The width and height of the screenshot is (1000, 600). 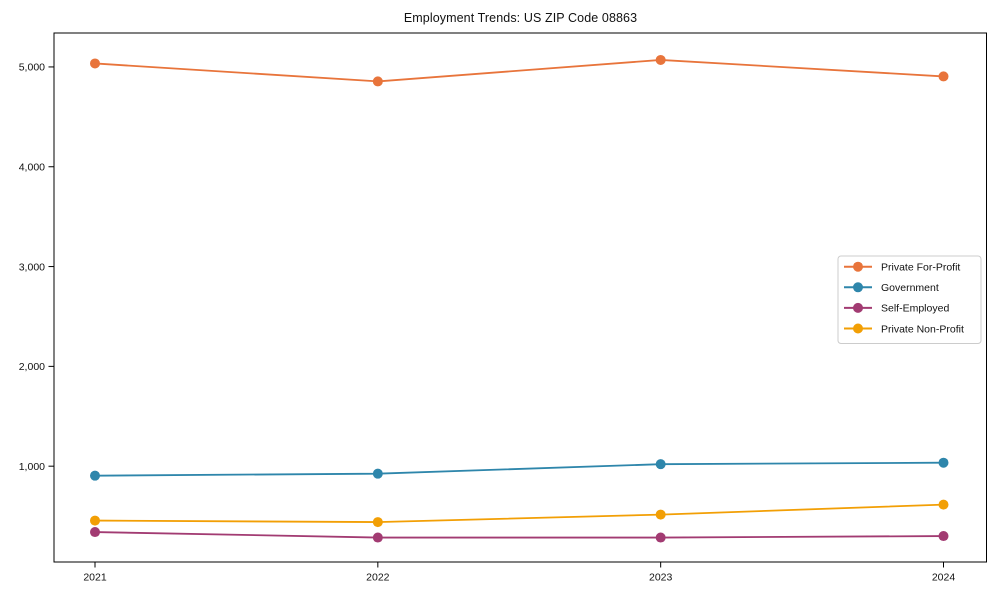 What do you see at coordinates (943, 462) in the screenshot?
I see `data-point-government-2024` at bounding box center [943, 462].